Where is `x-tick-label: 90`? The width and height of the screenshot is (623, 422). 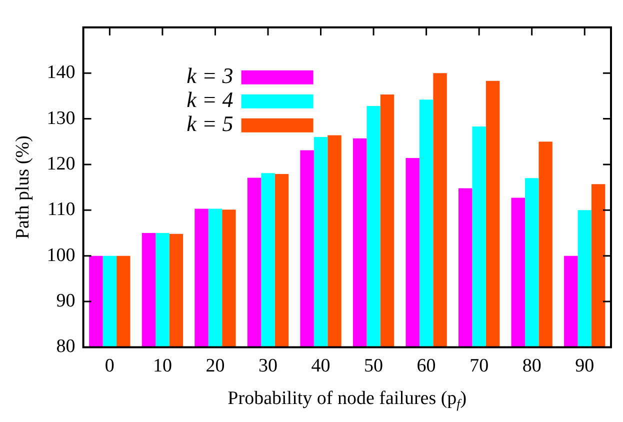
x-tick-label: 90 is located at coordinates (584, 366).